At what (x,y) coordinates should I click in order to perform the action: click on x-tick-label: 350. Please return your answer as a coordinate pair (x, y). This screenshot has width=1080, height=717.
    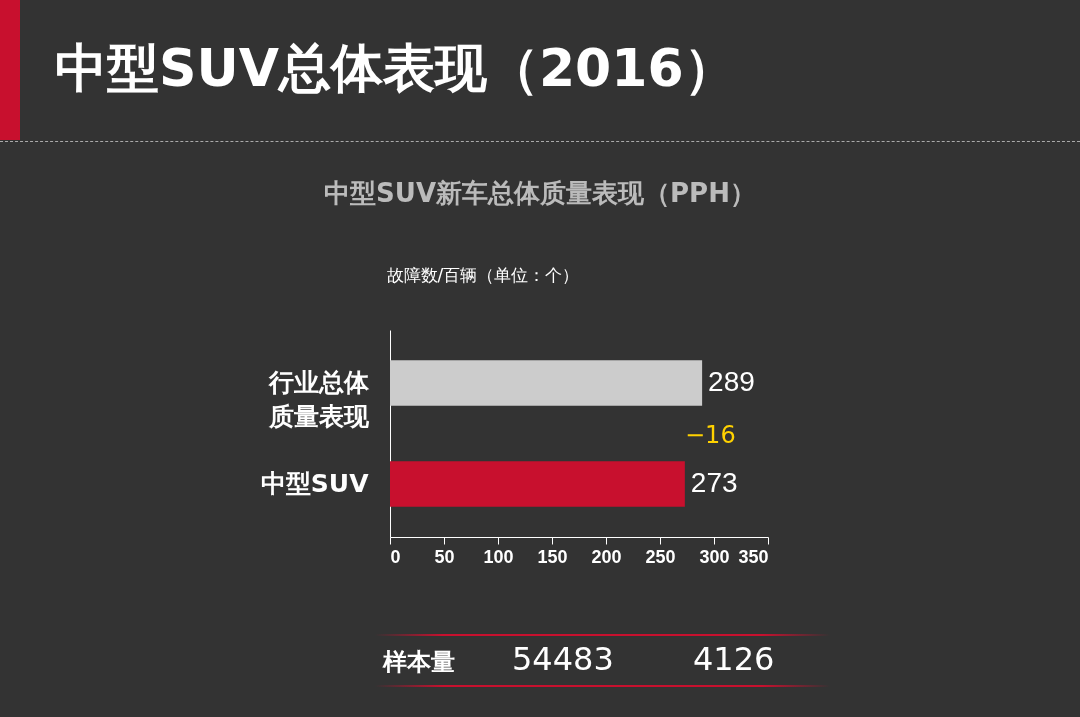
    Looking at the image, I should click on (753, 556).